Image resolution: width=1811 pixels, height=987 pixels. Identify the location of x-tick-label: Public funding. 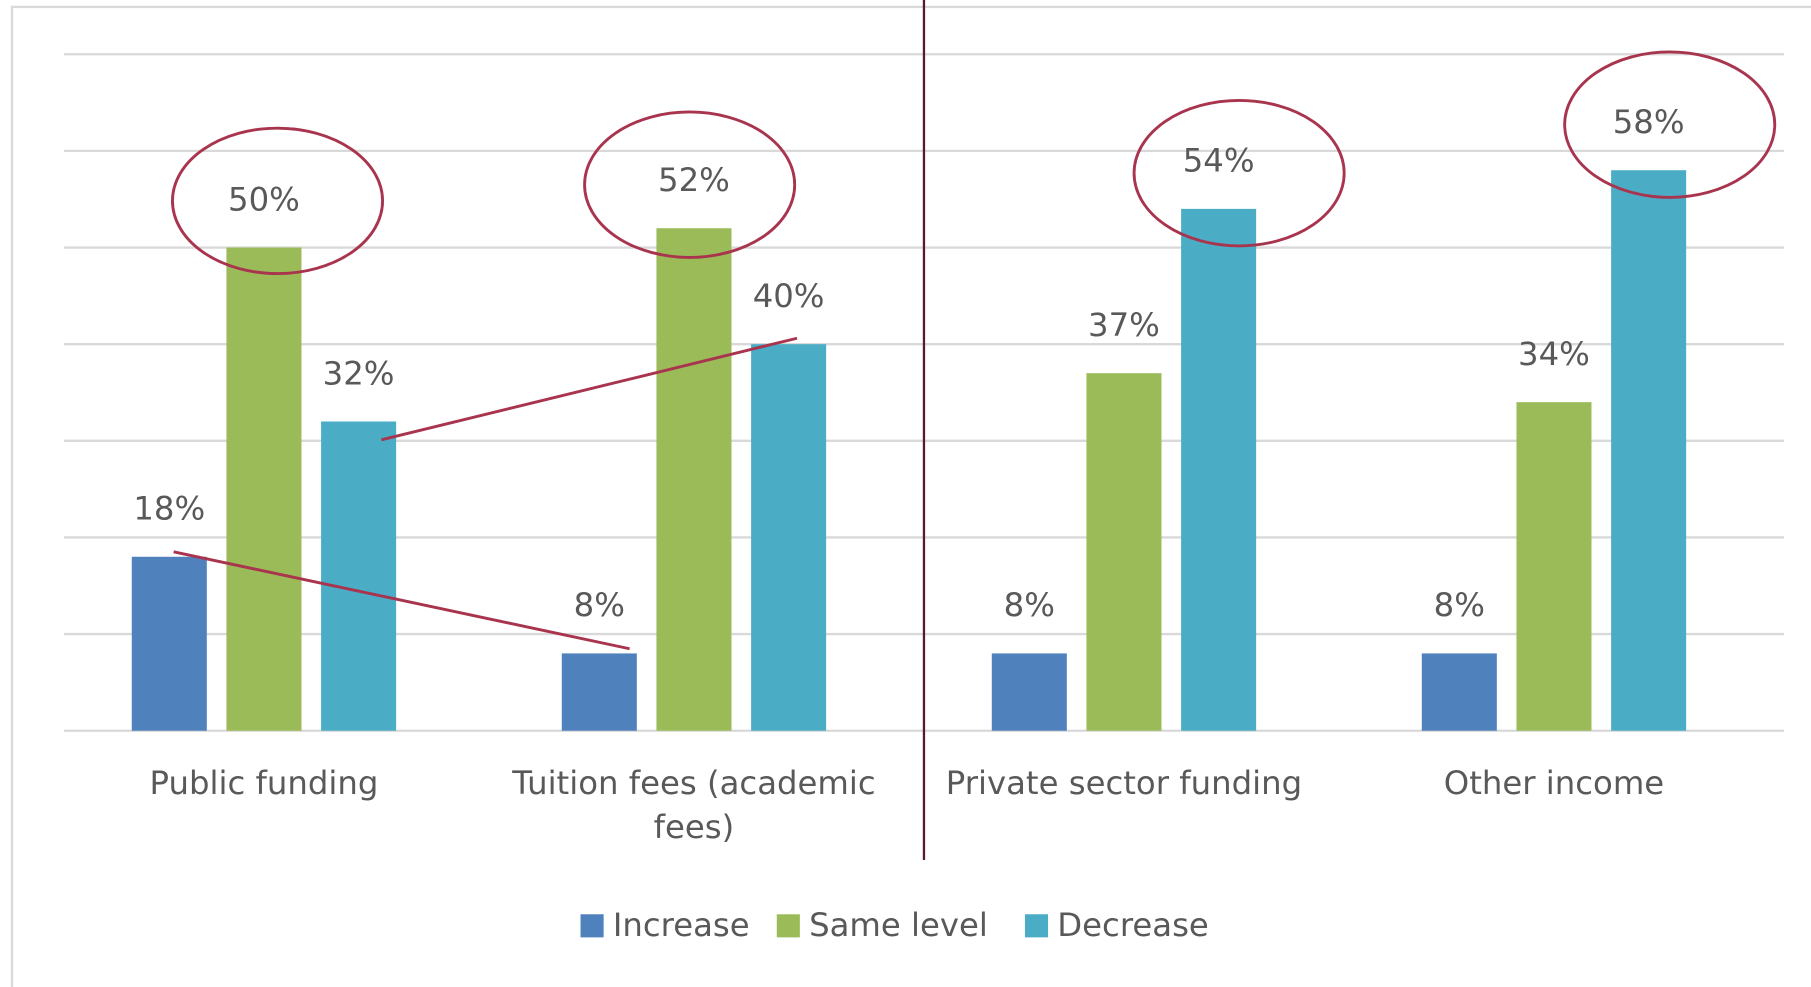
(264, 783).